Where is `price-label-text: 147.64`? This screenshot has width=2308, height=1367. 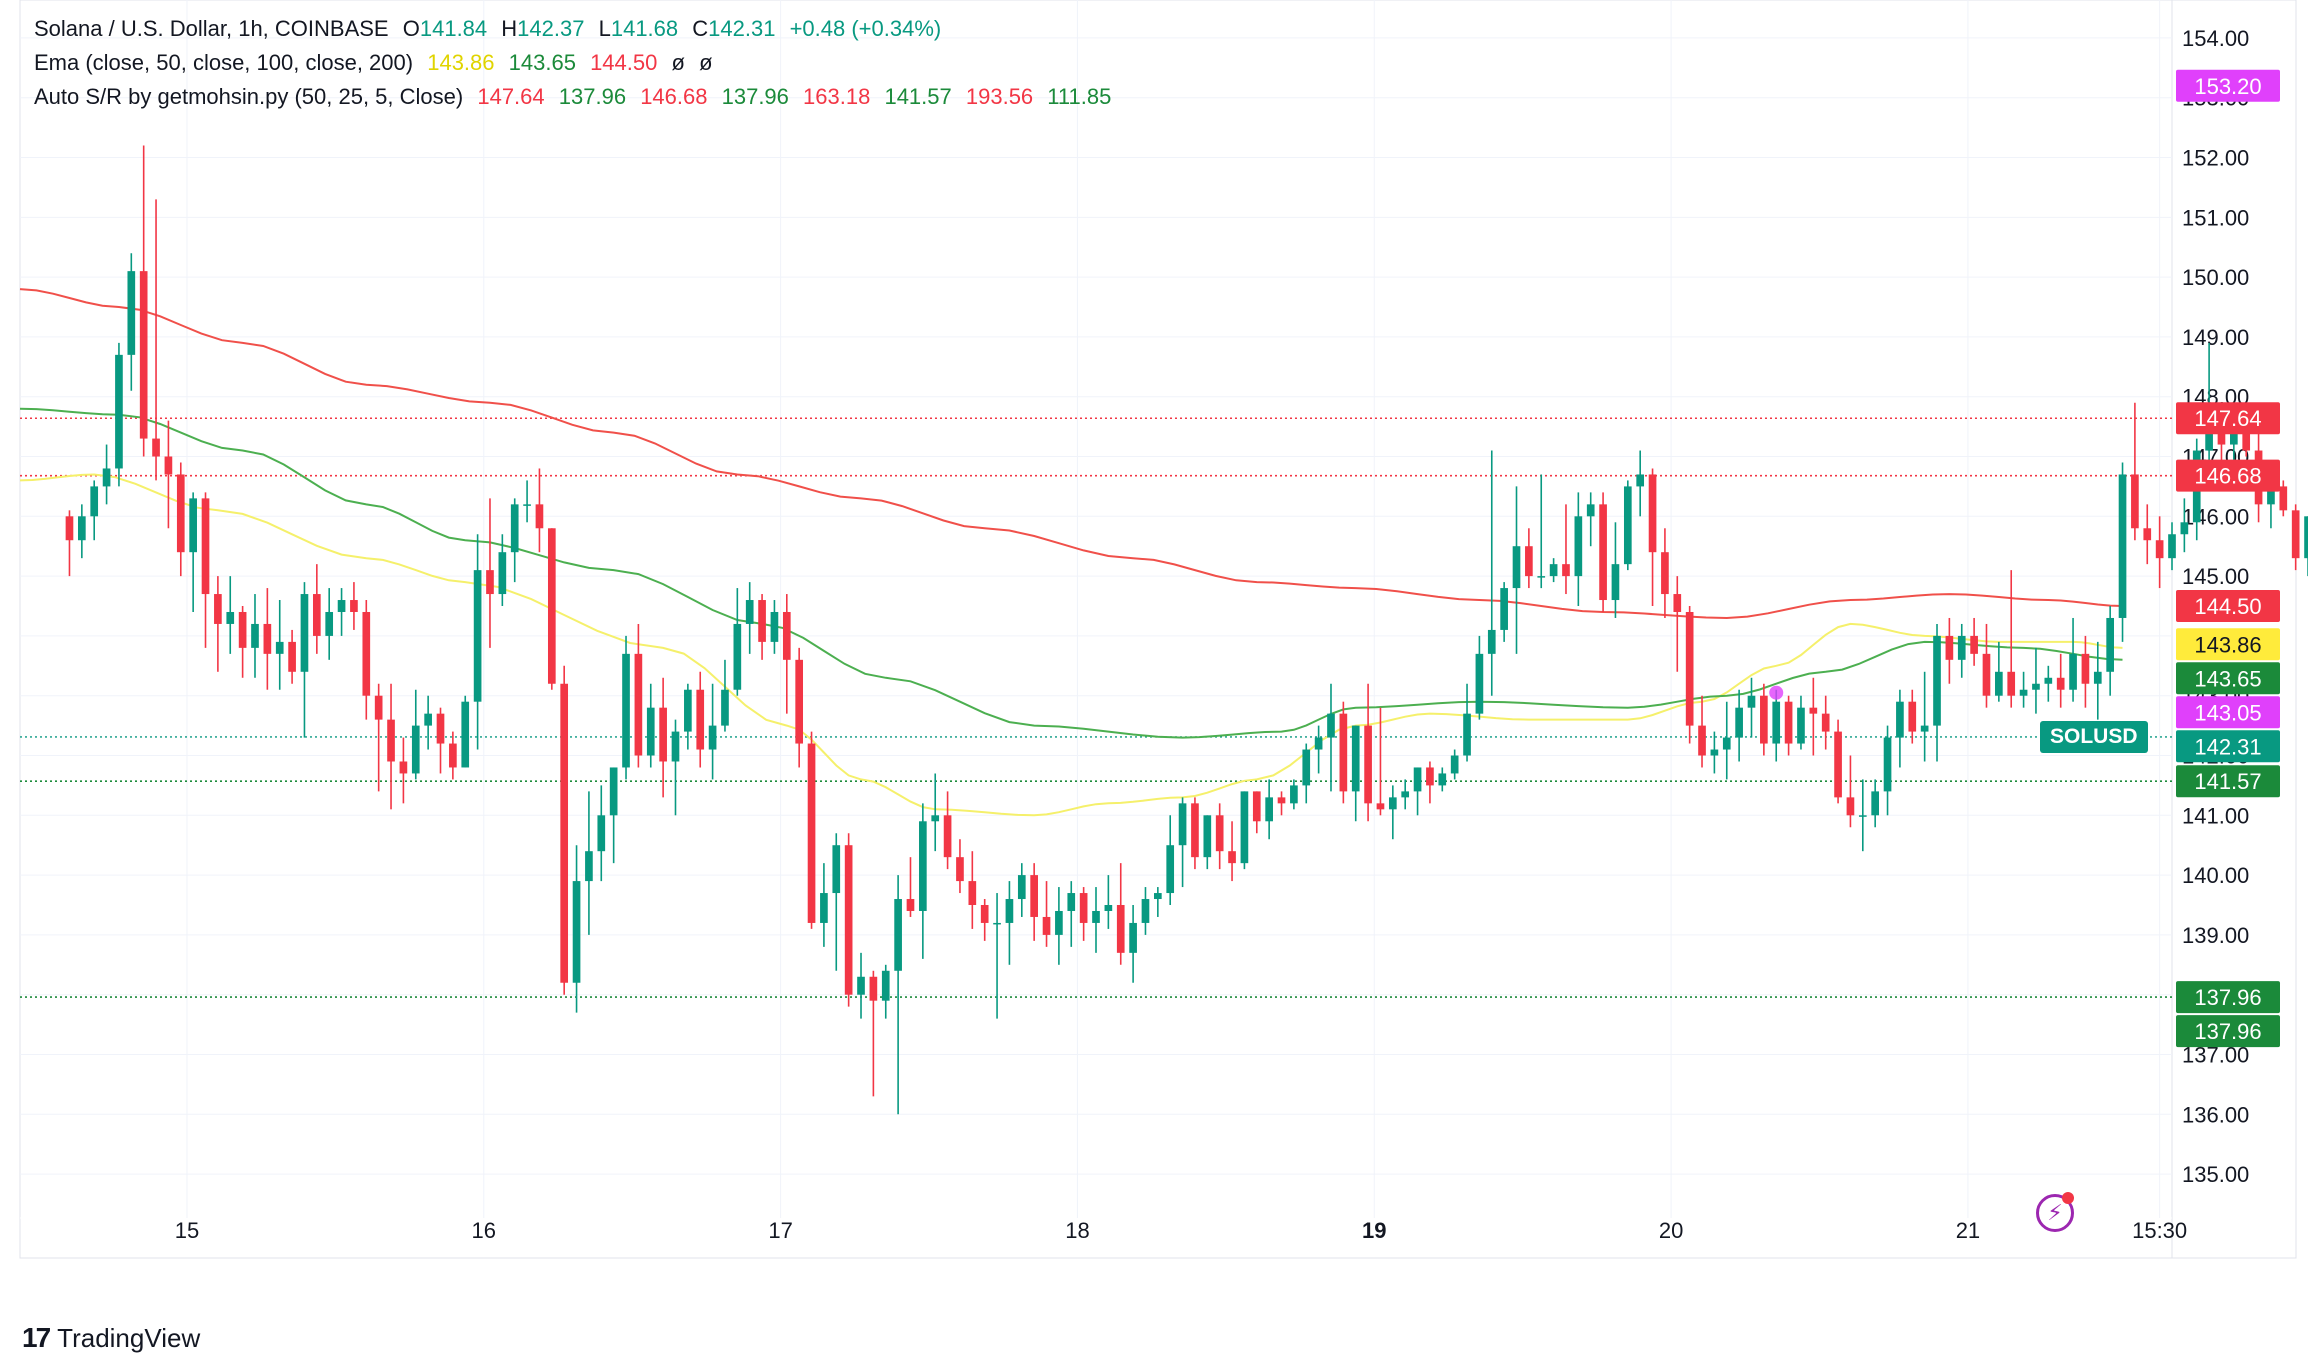
price-label-text: 147.64 is located at coordinates (2227, 418).